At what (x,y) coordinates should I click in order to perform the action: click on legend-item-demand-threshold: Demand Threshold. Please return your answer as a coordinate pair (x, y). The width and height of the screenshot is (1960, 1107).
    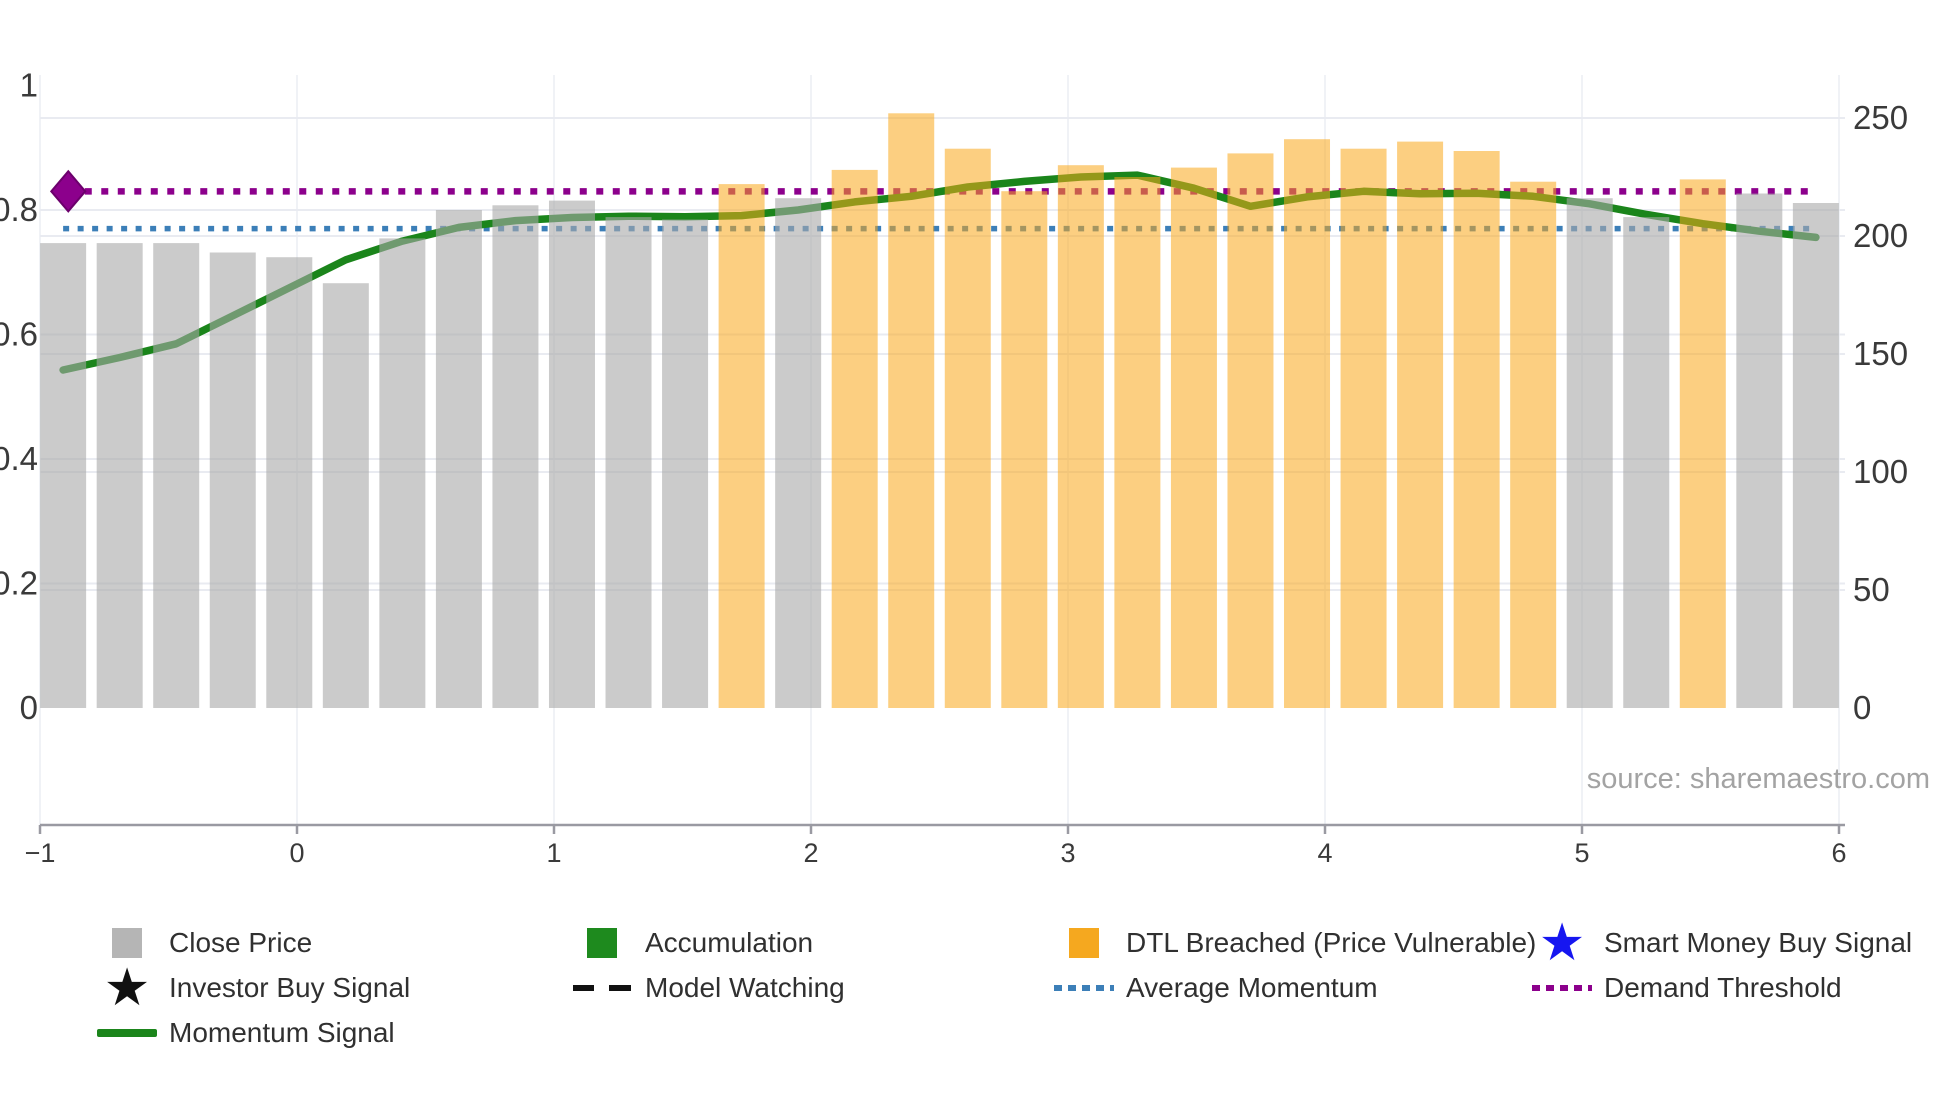
    Looking at the image, I should click on (1685, 988).